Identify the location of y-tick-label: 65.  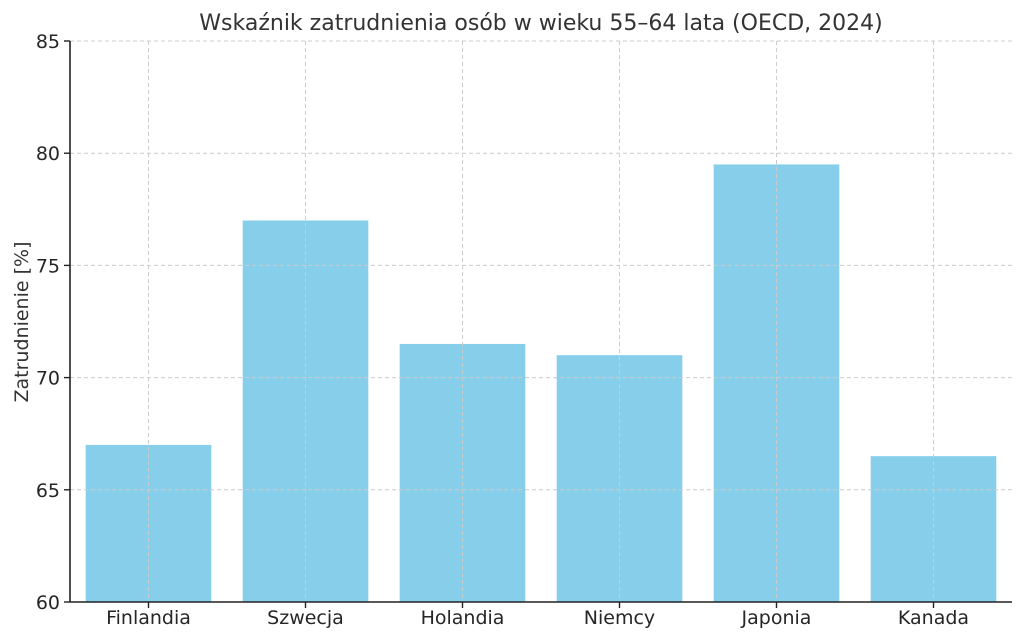
(48, 491).